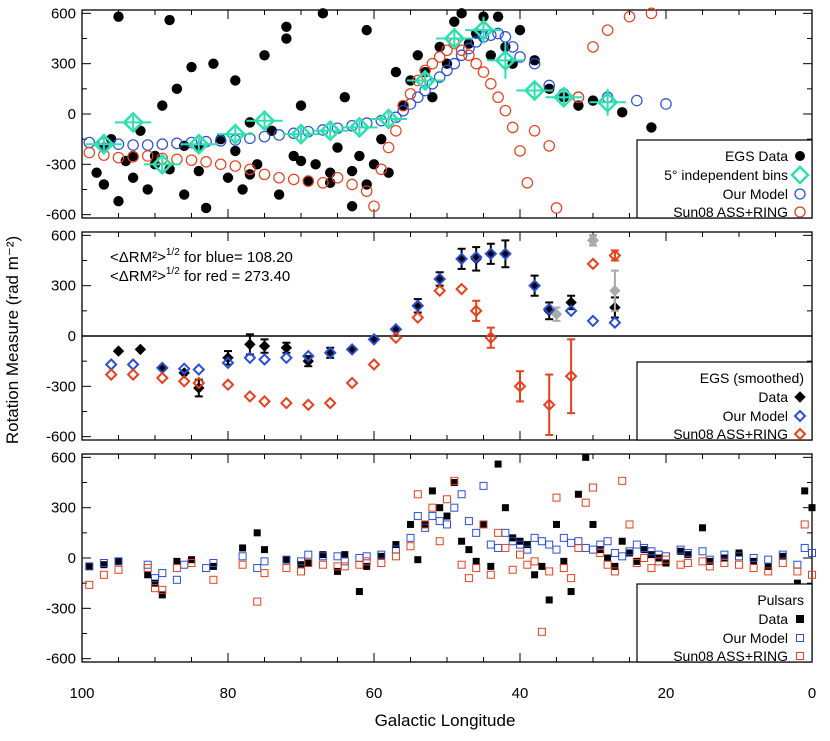  What do you see at coordinates (72, 558) in the screenshot?
I see `y-tick-label: 0` at bounding box center [72, 558].